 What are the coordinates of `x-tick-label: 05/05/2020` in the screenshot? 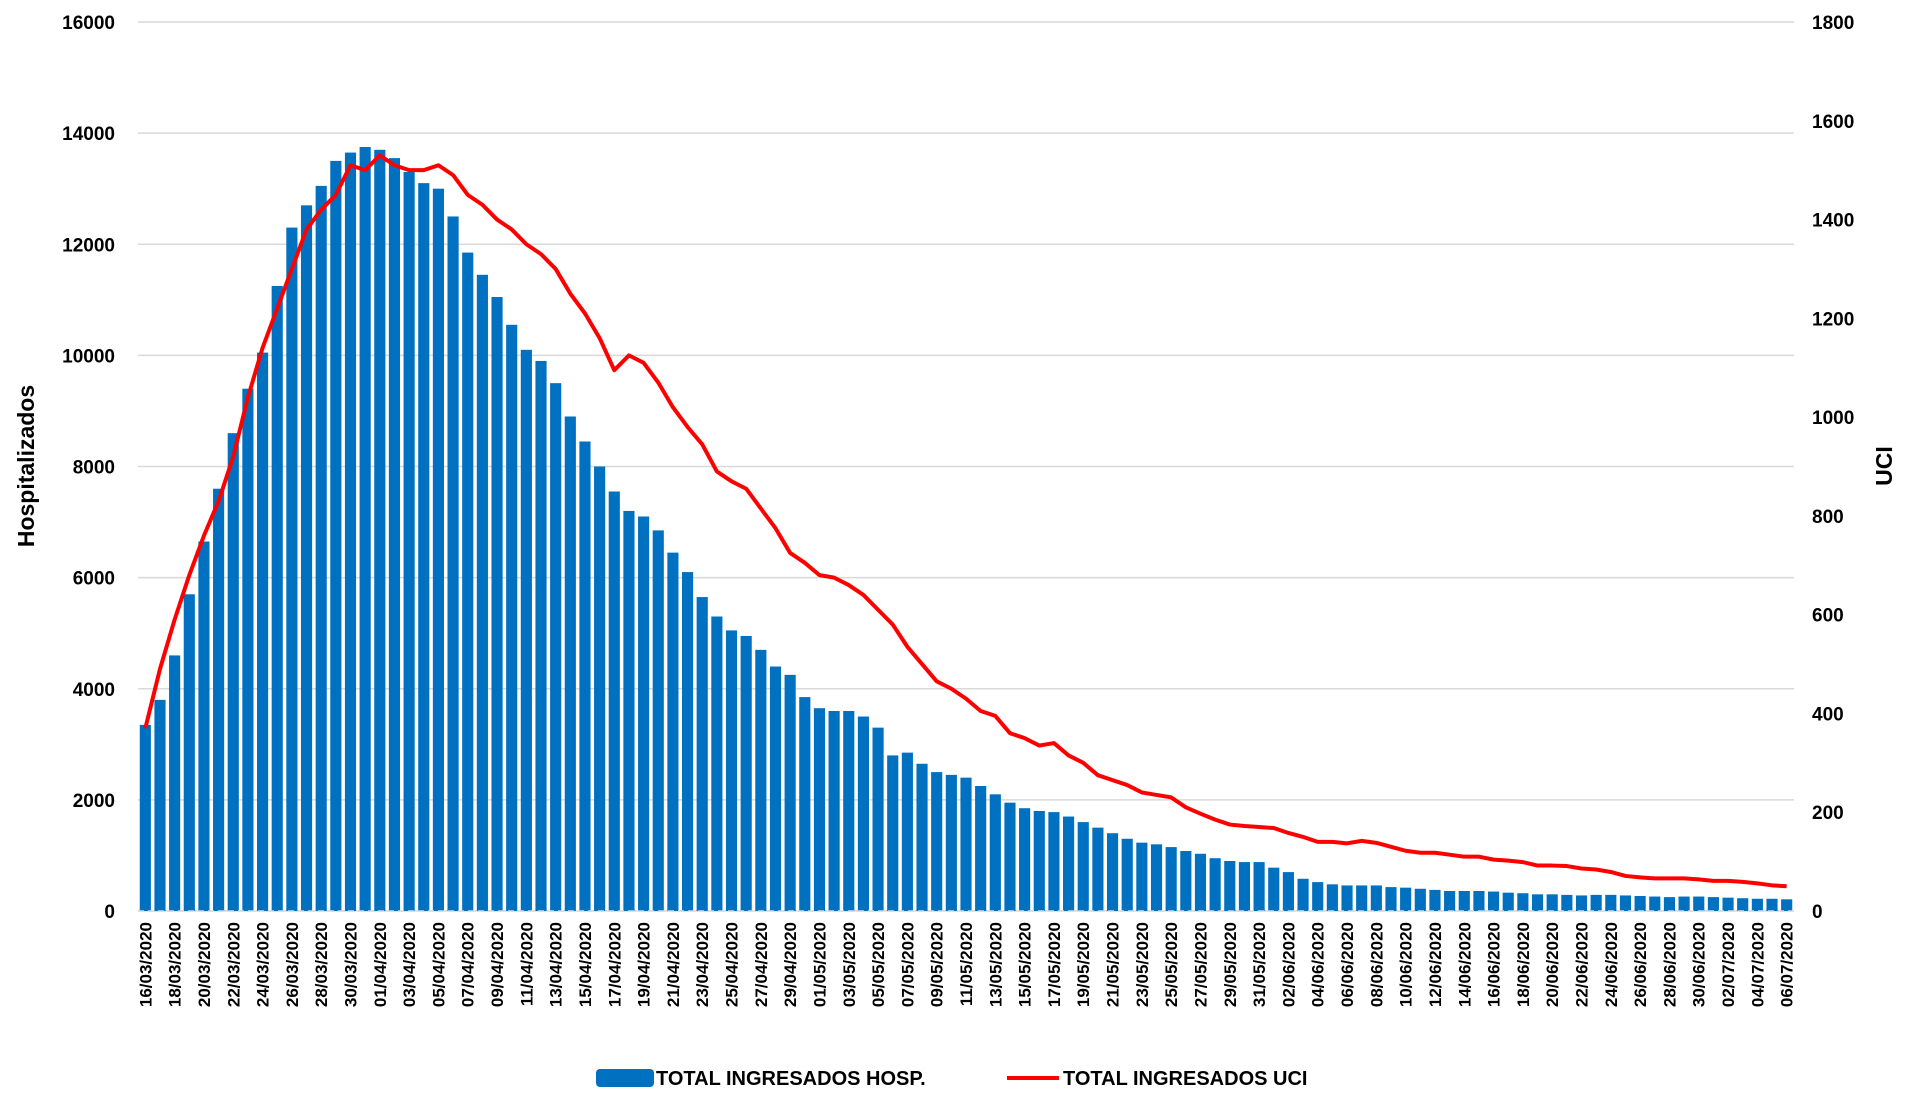 It's located at (878, 964).